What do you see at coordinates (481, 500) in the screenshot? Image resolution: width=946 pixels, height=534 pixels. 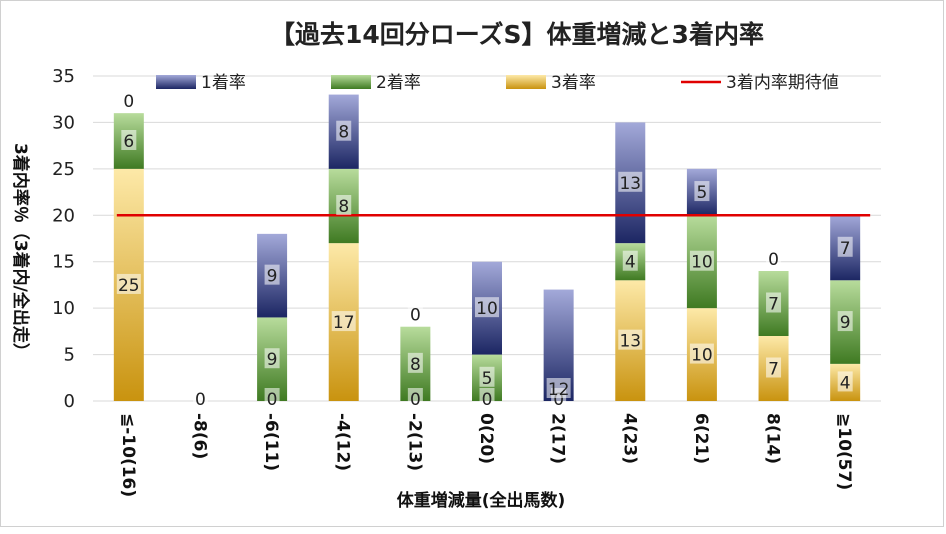 I see `x-axis-title: 体重増減量(全出馬数)` at bounding box center [481, 500].